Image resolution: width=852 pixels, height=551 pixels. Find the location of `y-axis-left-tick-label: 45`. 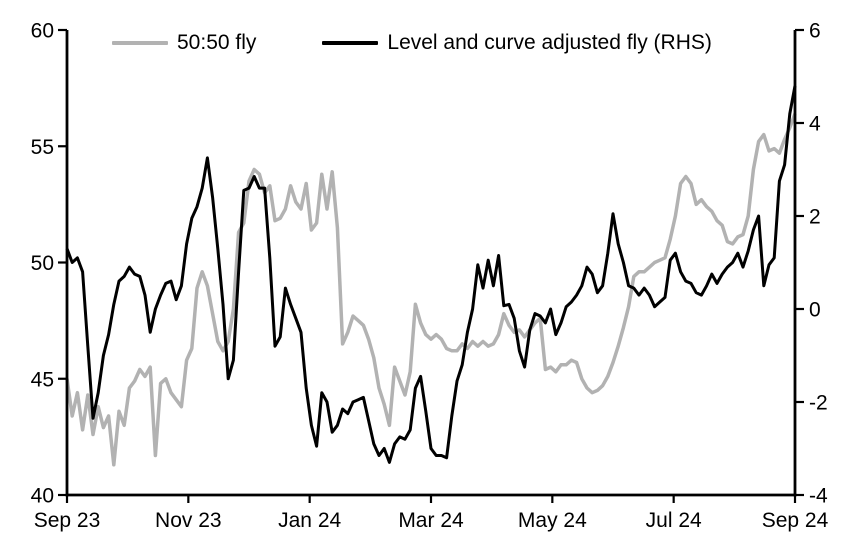

y-axis-left-tick-label: 45 is located at coordinates (42, 379).